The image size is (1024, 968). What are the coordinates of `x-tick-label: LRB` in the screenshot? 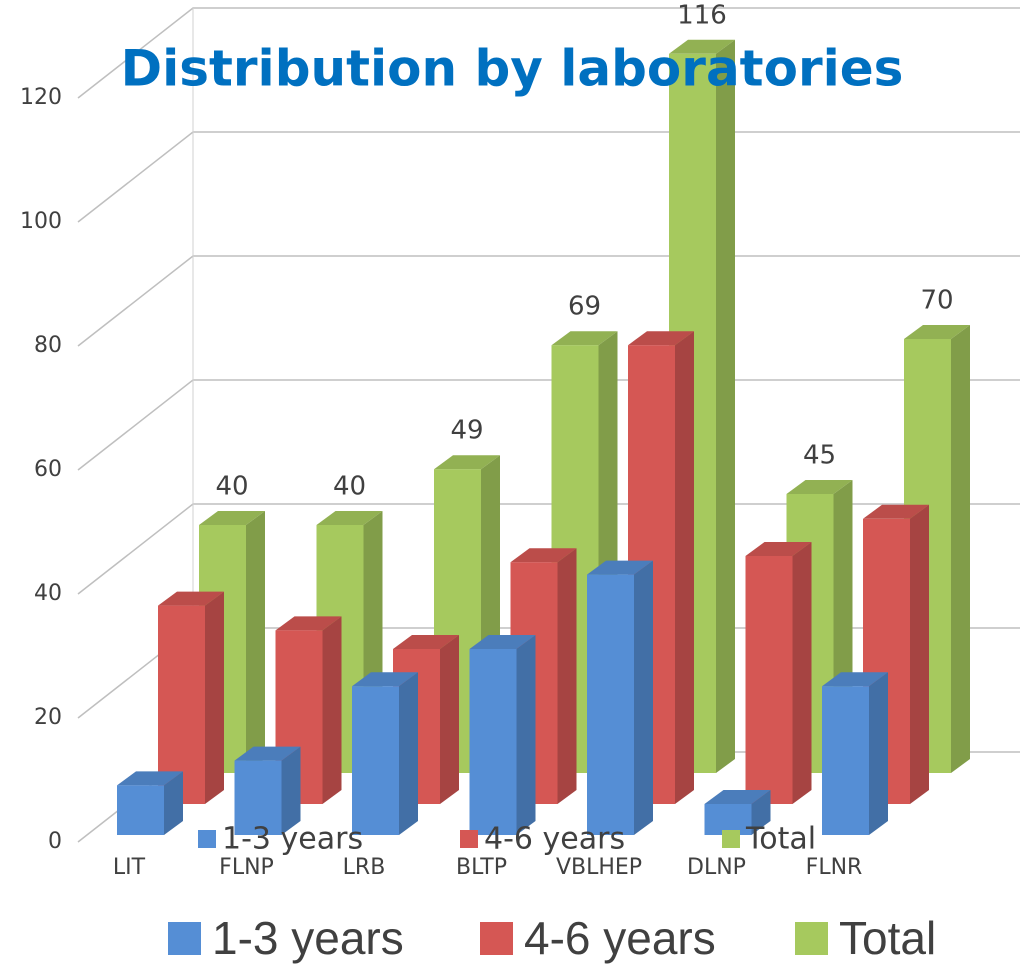 It's located at (364, 867).